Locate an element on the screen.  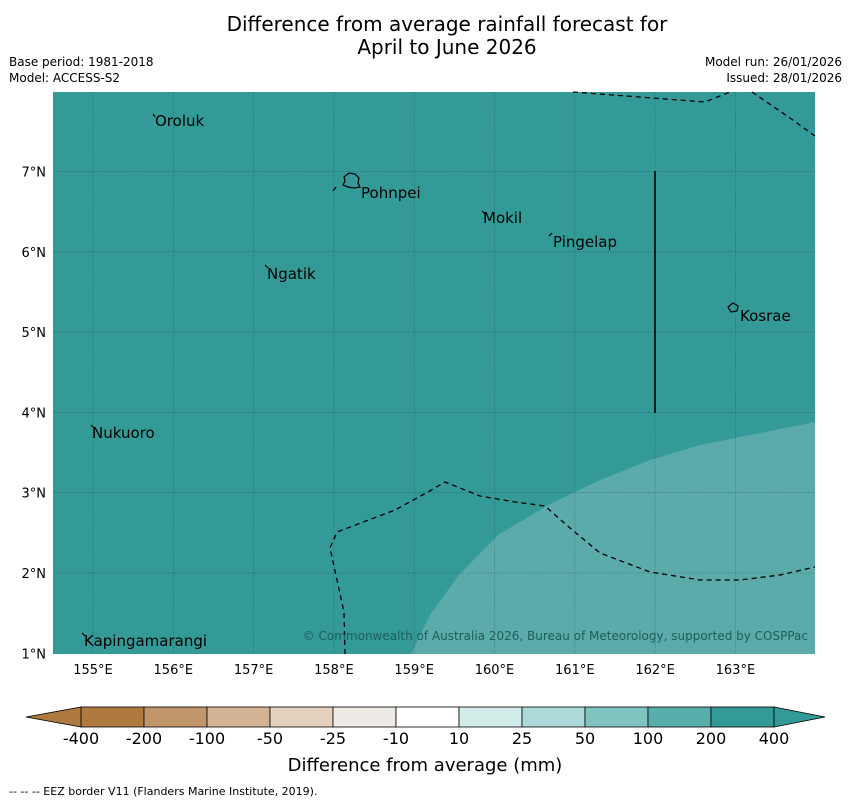
place-label-ngatik: Ngatik is located at coordinates (291, 274).